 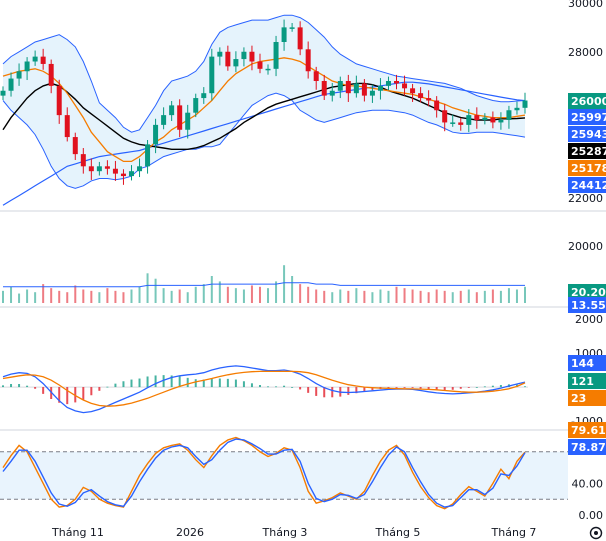 What do you see at coordinates (588, 483) in the screenshot?
I see `stochastic-tick-label: 40.00` at bounding box center [588, 483].